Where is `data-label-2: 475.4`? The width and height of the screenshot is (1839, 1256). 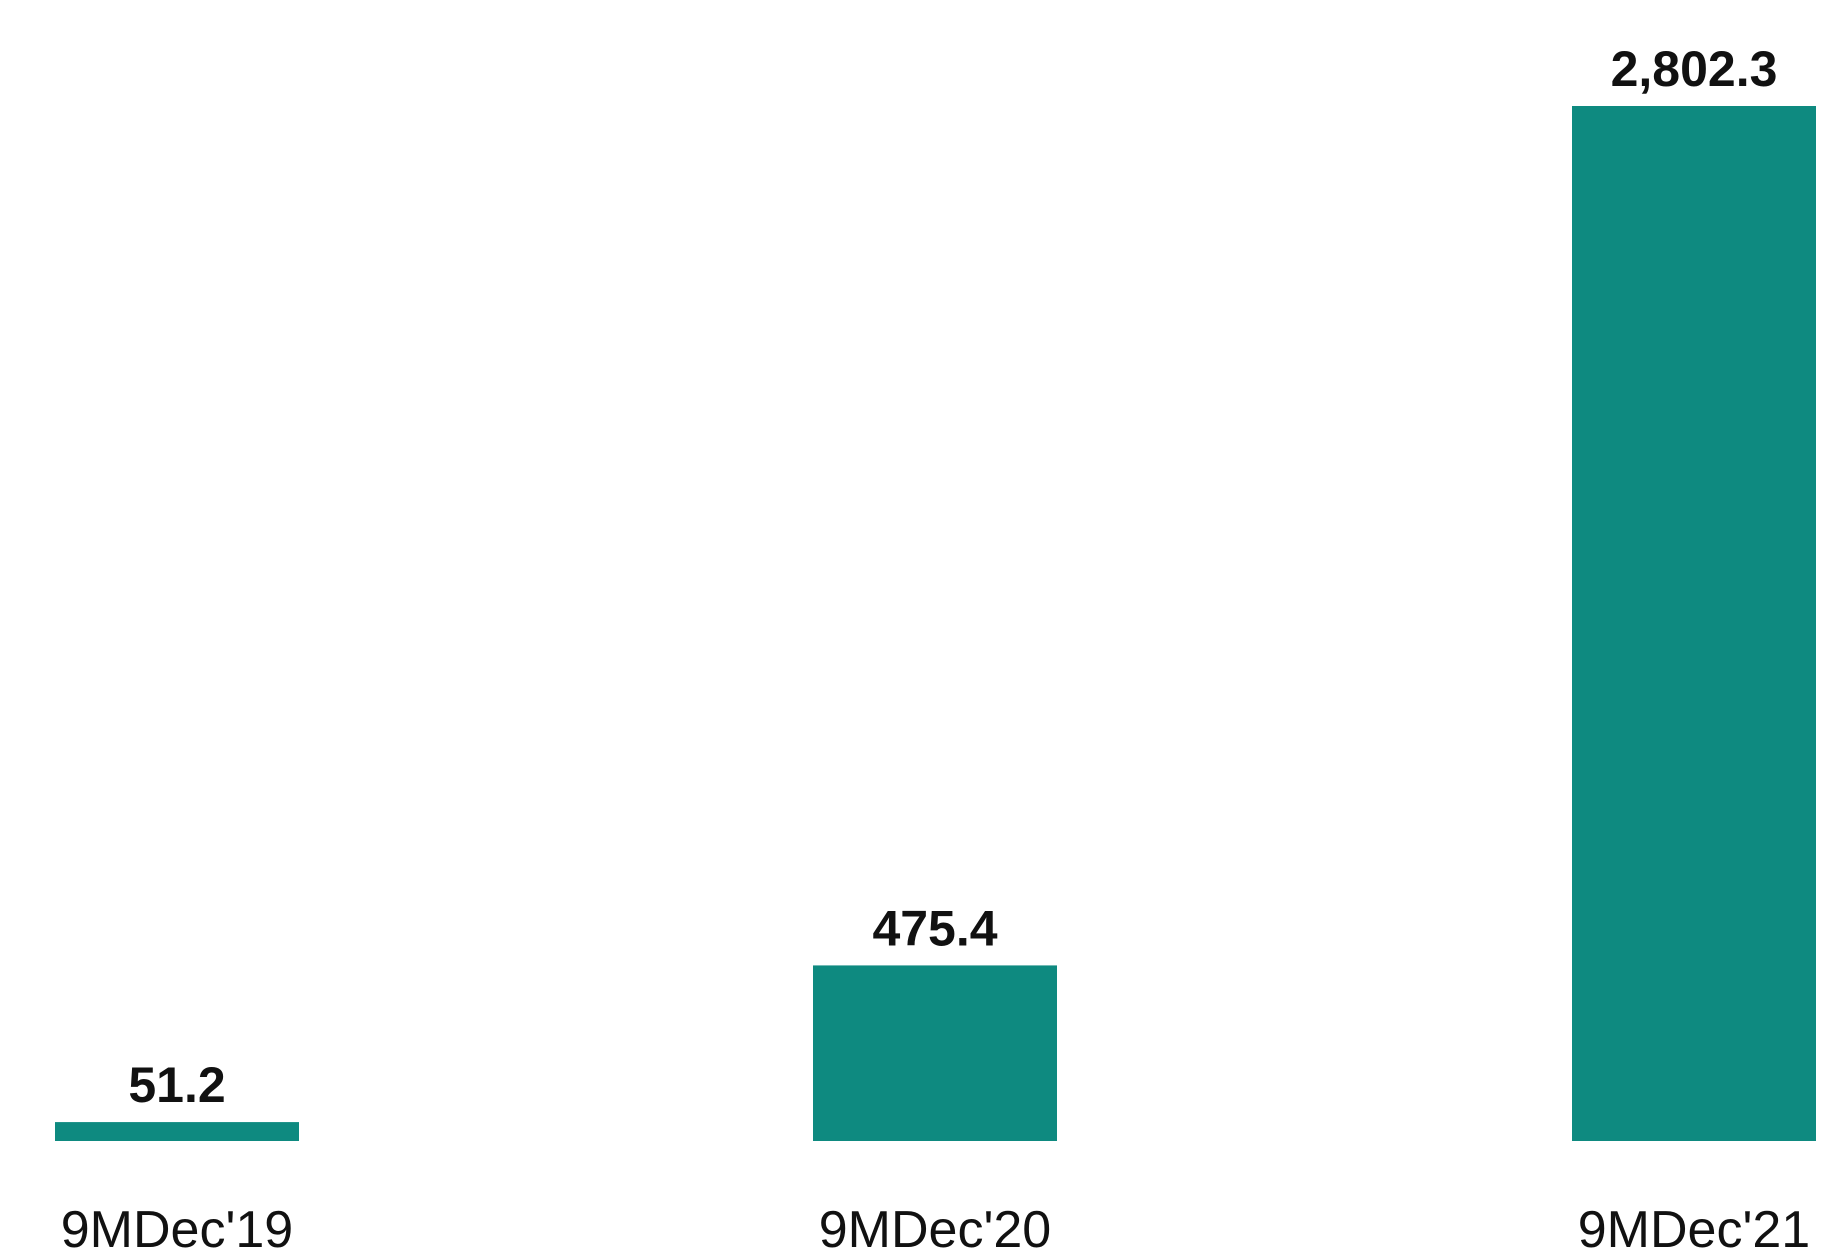 data-label-2: 475.4 is located at coordinates (934, 928).